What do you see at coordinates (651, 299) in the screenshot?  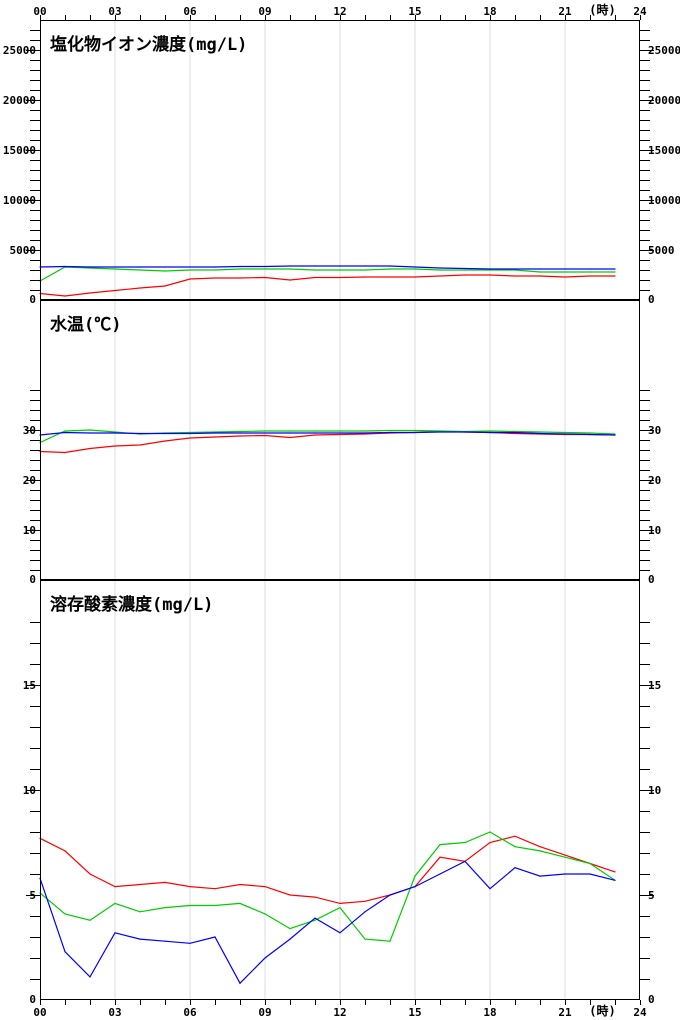 I see `y-tick-label-right: 0` at bounding box center [651, 299].